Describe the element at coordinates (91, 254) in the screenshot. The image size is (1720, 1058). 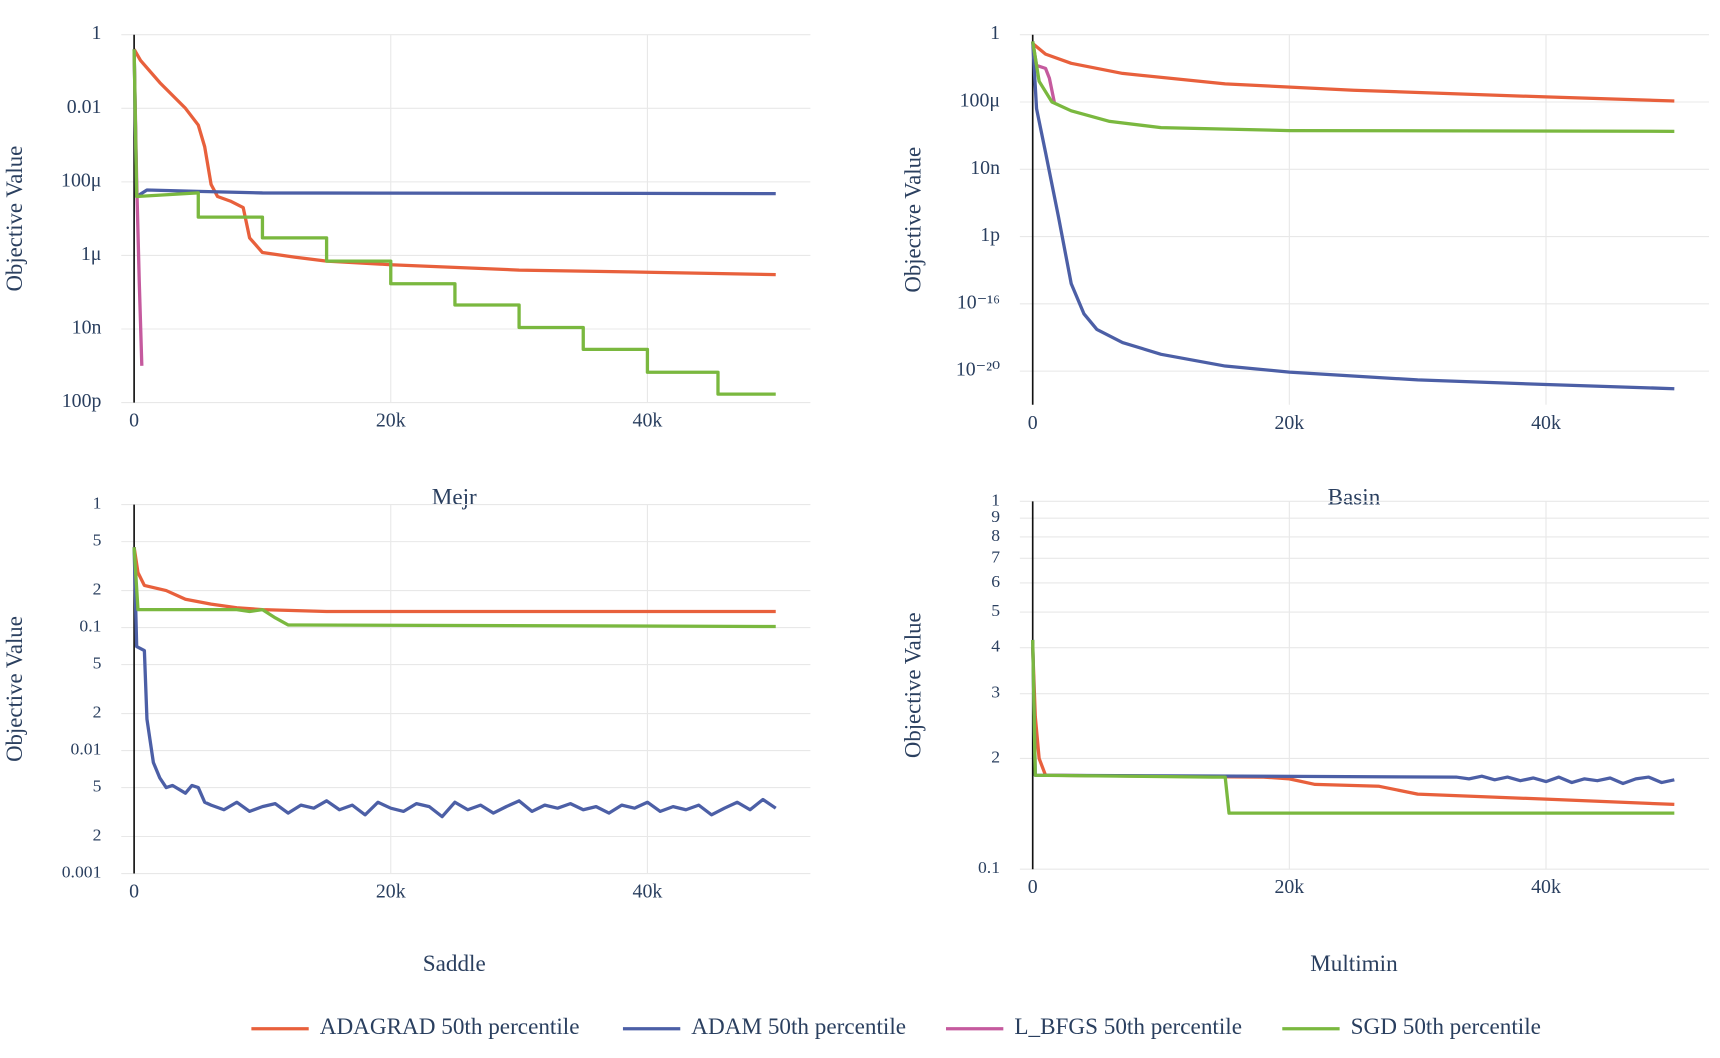
I see `y-tick-label: 1μ` at that location.